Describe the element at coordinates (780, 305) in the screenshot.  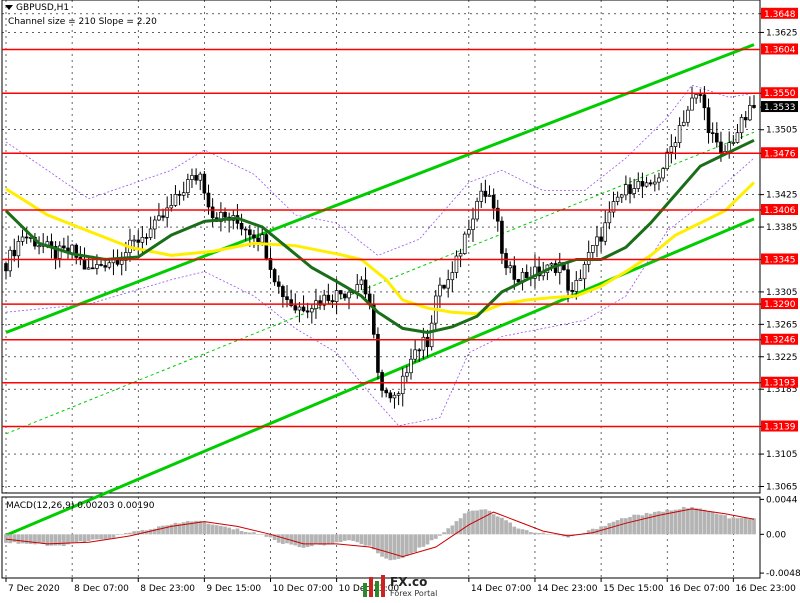
I see `level-label: 1.3290` at that location.